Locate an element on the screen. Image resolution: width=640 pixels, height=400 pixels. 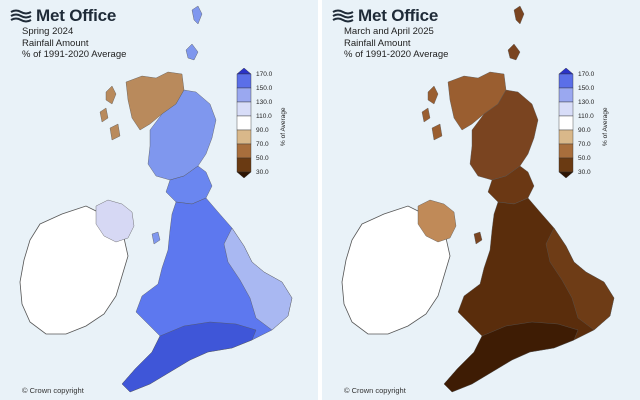
caption-period: March and April 2025 is located at coordinates (389, 31).